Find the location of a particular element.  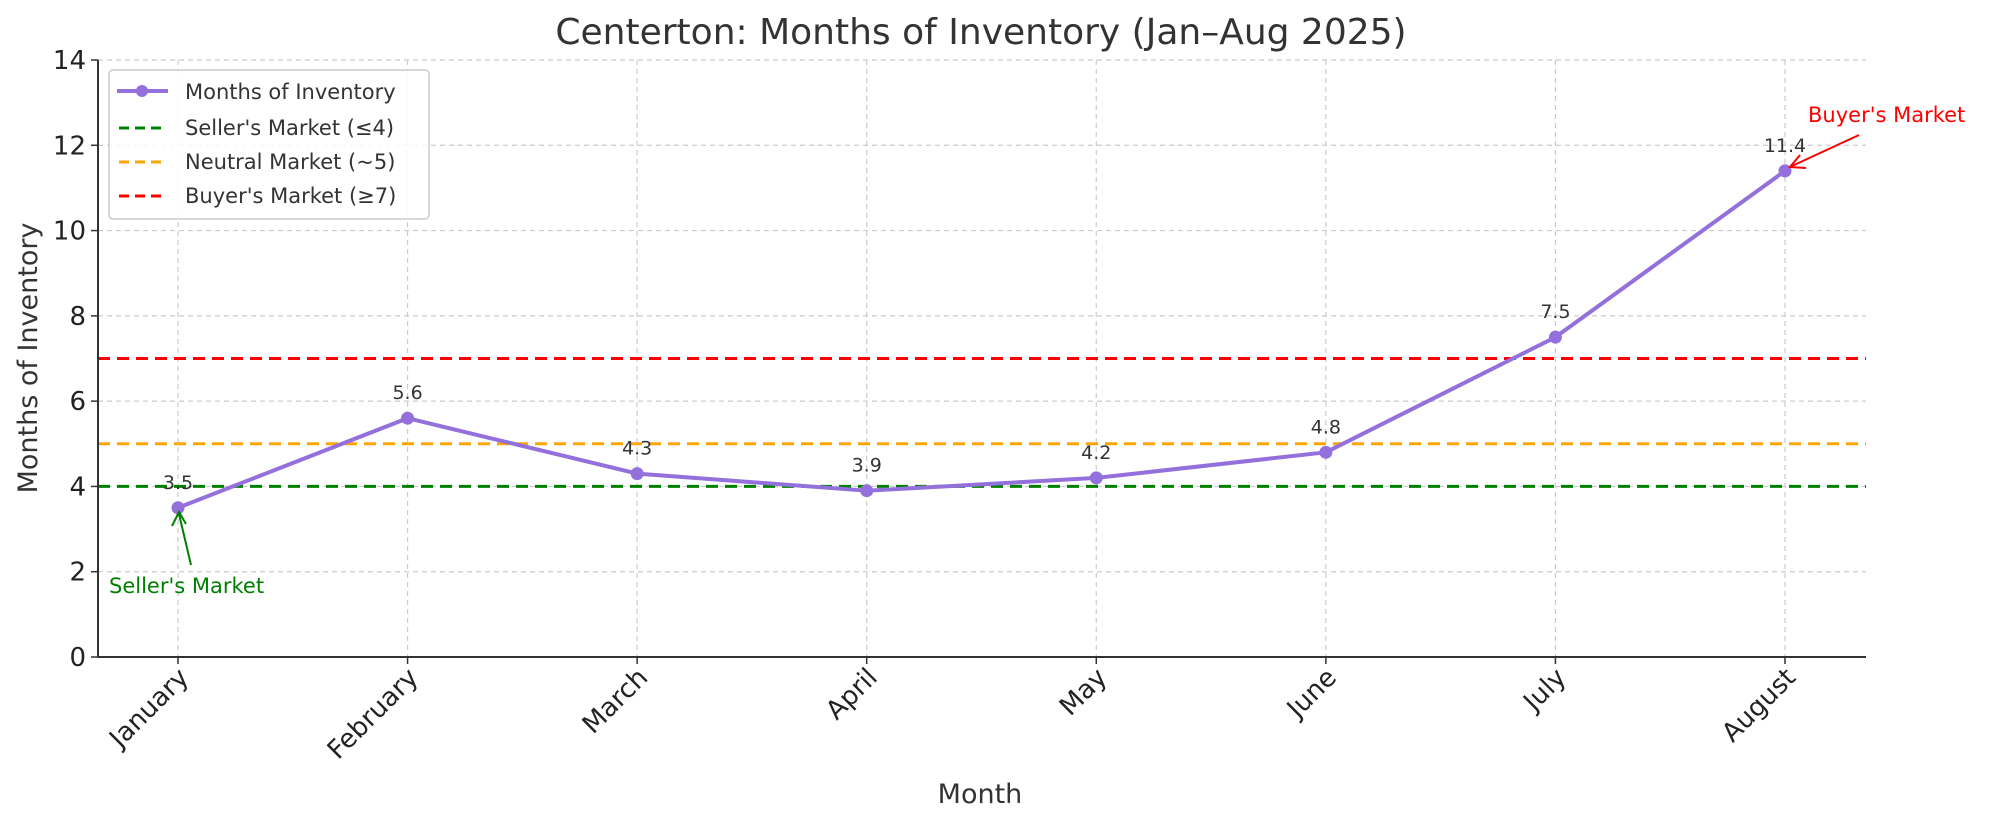

y-tick-label: 0 is located at coordinates (77, 658).